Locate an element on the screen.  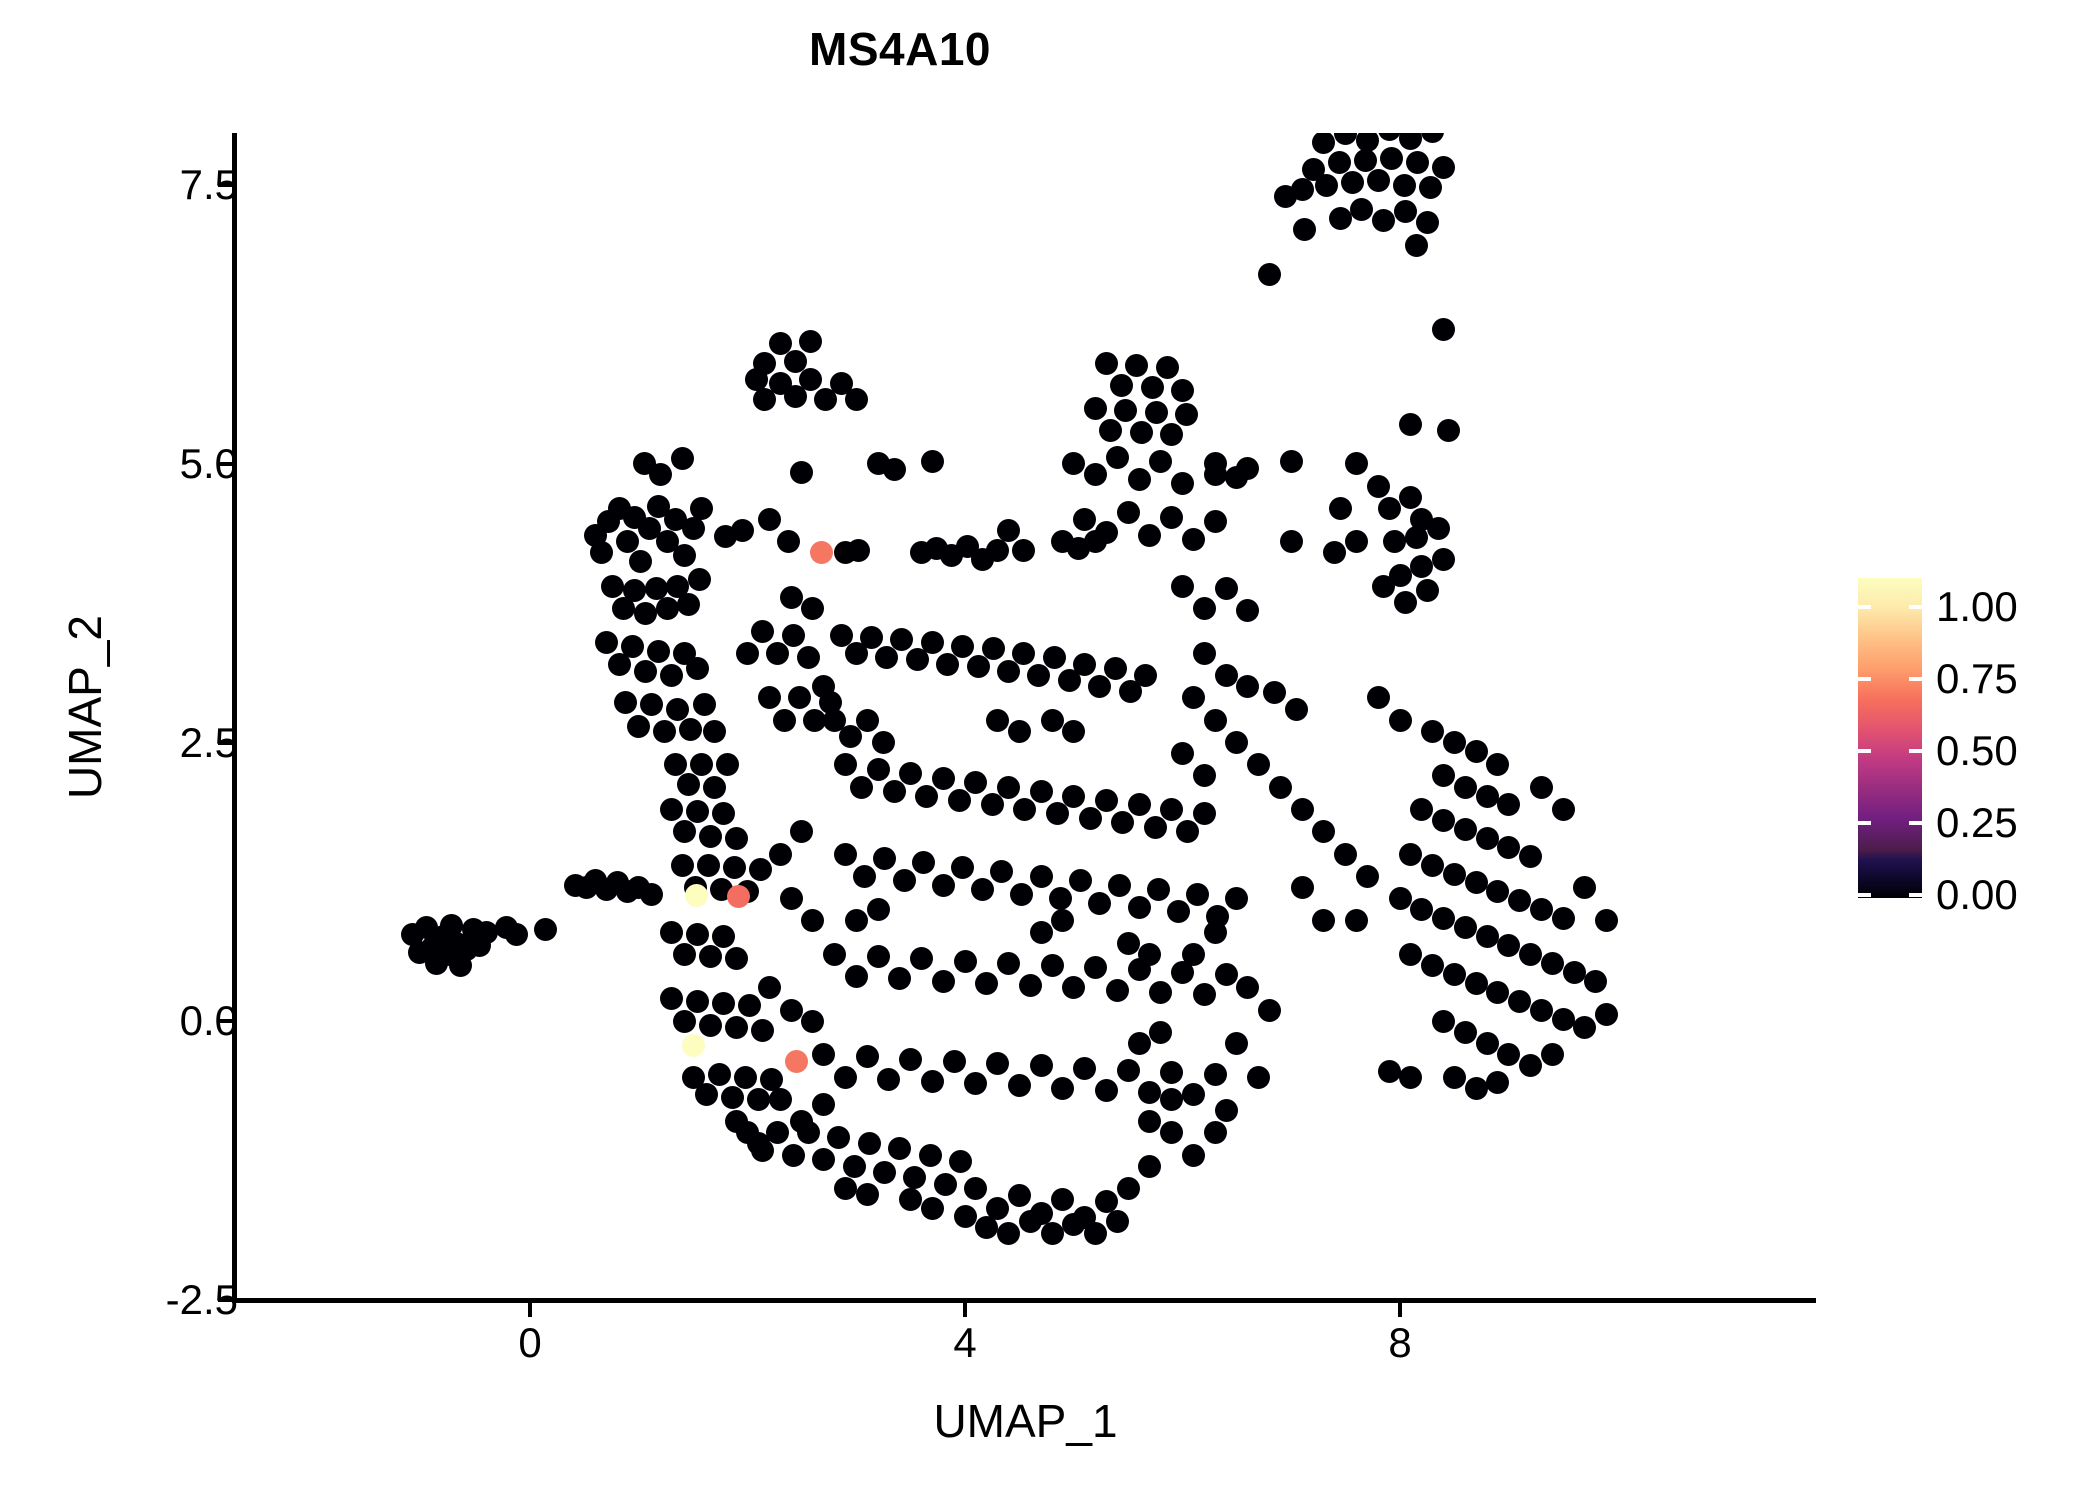
y-tick-mark is located at coordinates (225, 1021).